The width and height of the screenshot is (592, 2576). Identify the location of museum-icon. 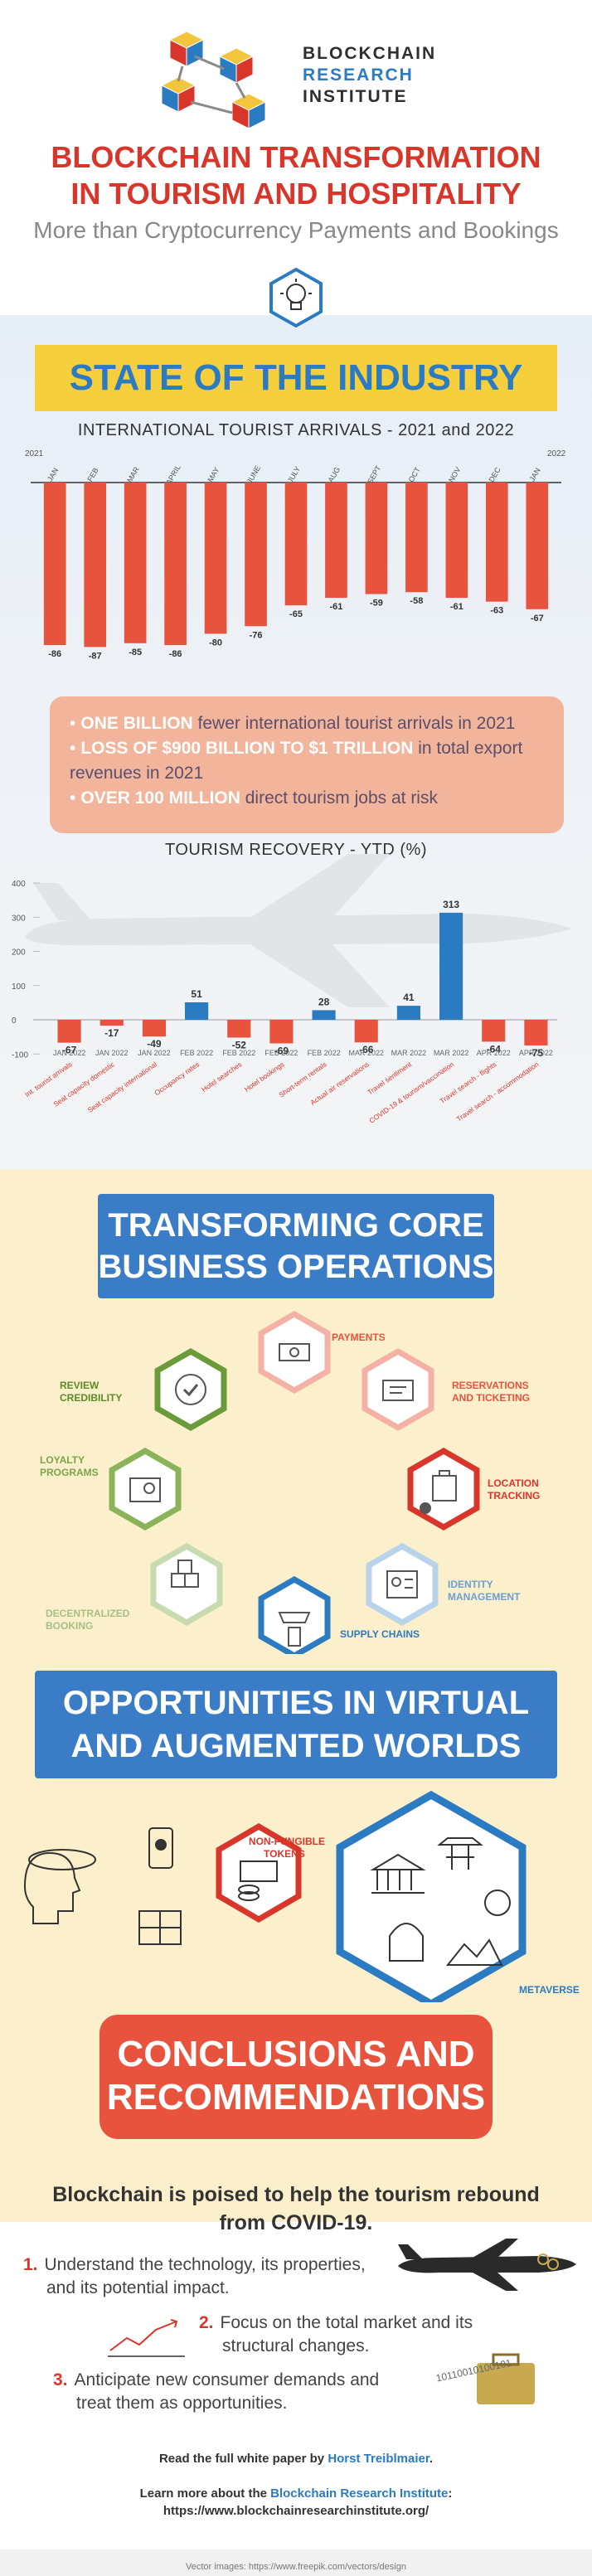
(398, 1873).